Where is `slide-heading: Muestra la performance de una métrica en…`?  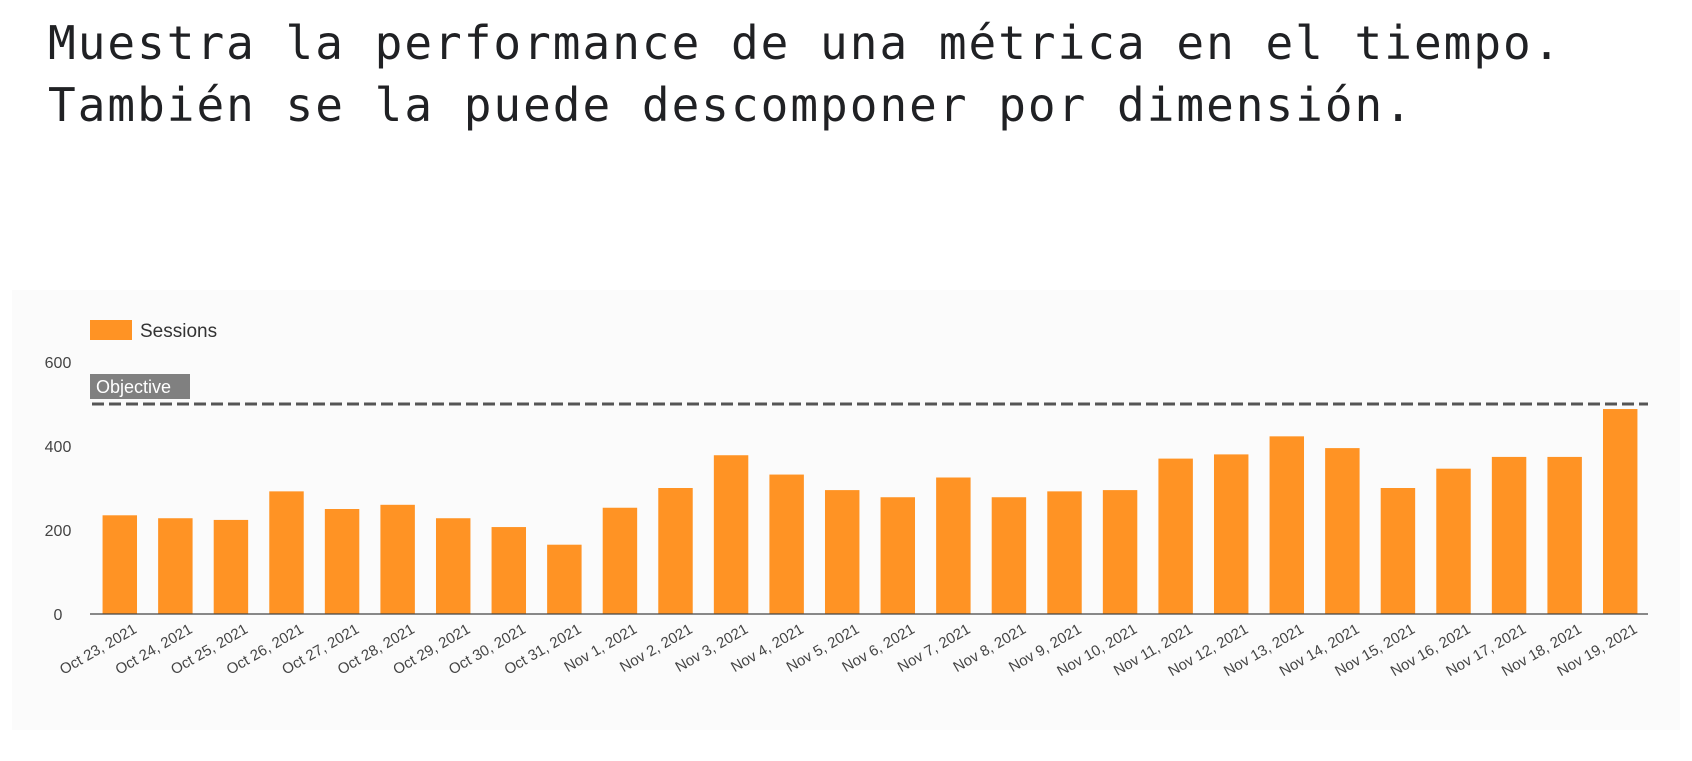
slide-heading: Muestra la performance de una métrica en… is located at coordinates (805, 74).